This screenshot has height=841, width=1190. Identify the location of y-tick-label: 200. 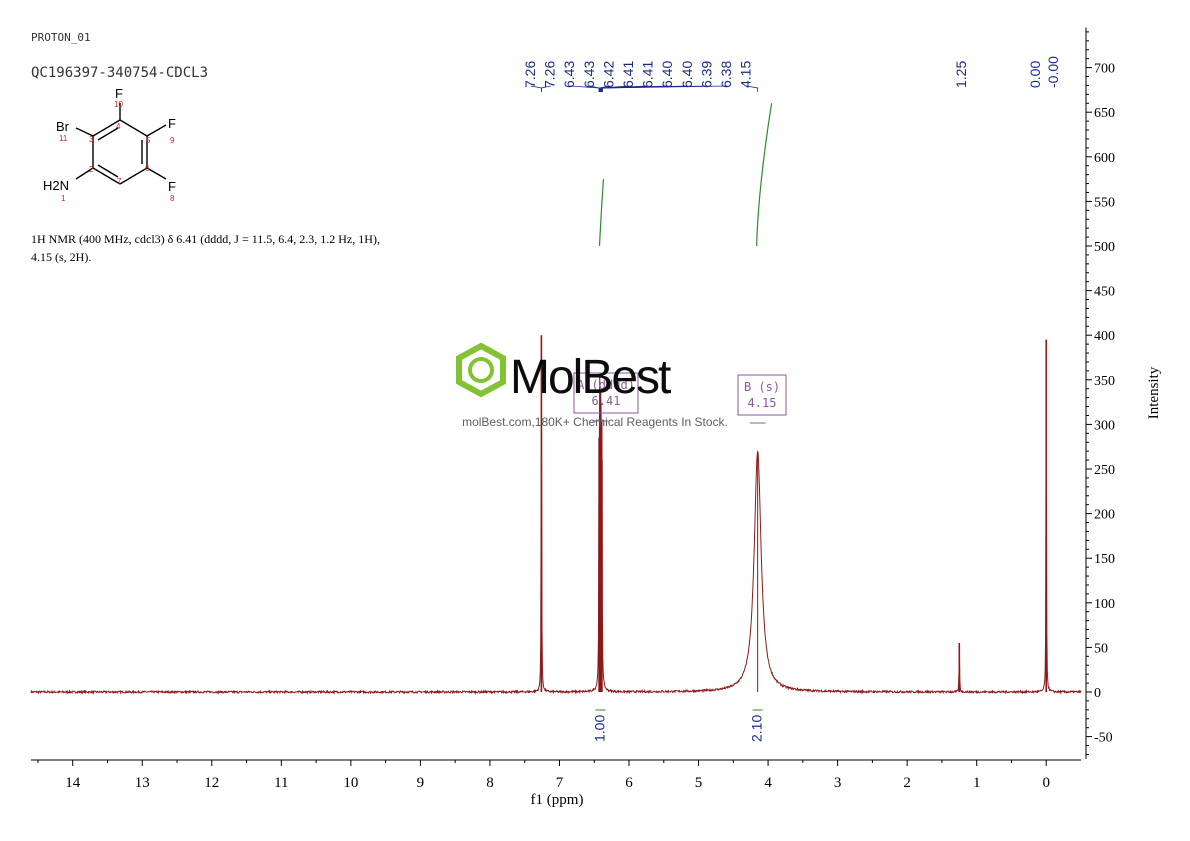
(1104, 515).